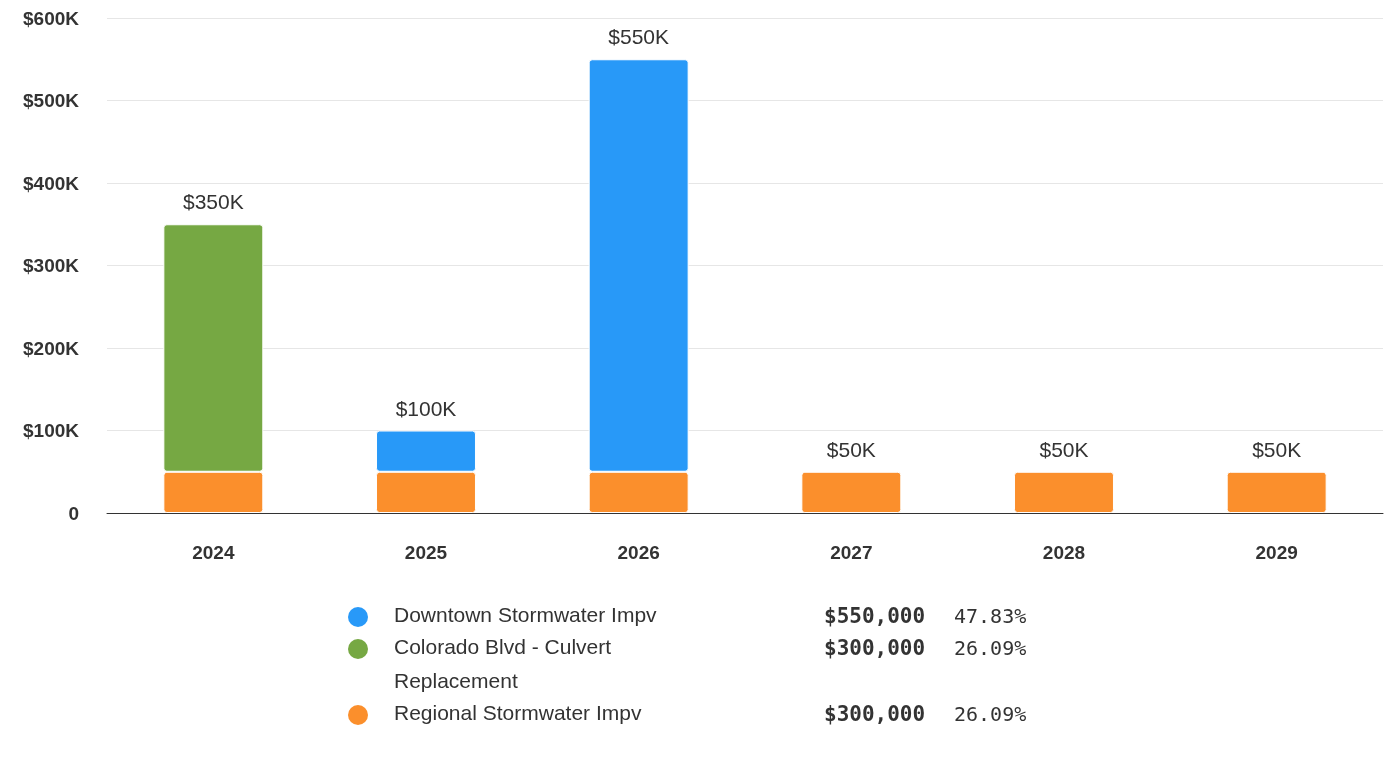 This screenshot has height=760, width=1388. What do you see at coordinates (213, 202) in the screenshot?
I see `total-label: $350K` at bounding box center [213, 202].